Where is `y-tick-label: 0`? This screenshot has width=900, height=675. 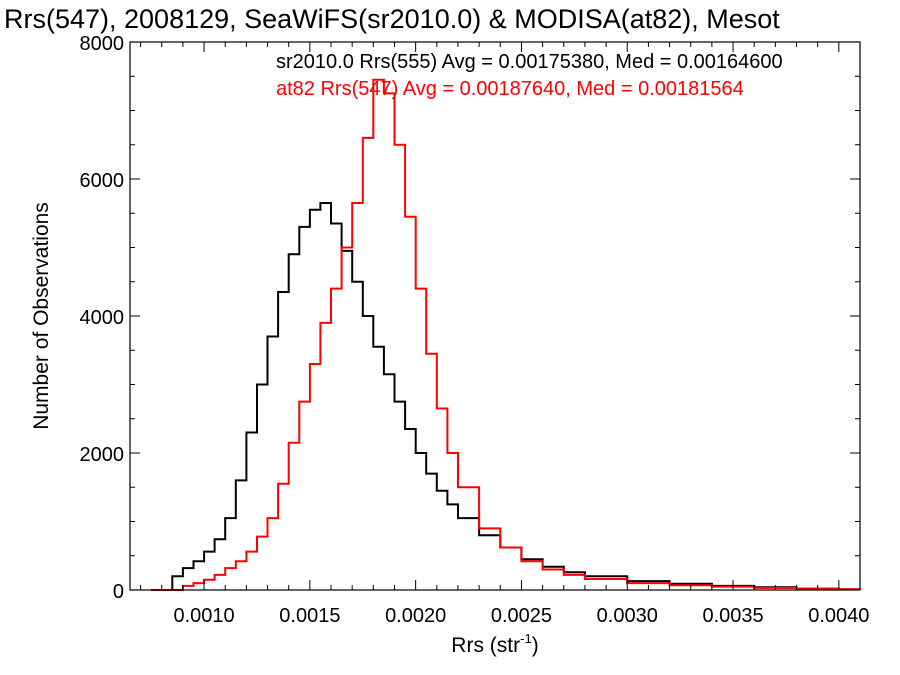 y-tick-label: 0 is located at coordinates (118, 592).